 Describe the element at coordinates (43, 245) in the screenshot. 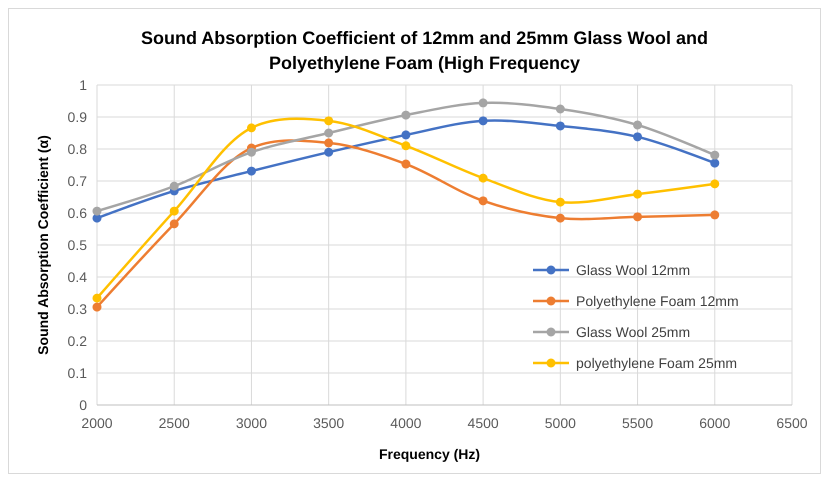

I see `y-axis-title: Sound Absorption Coefficient (α)` at that location.